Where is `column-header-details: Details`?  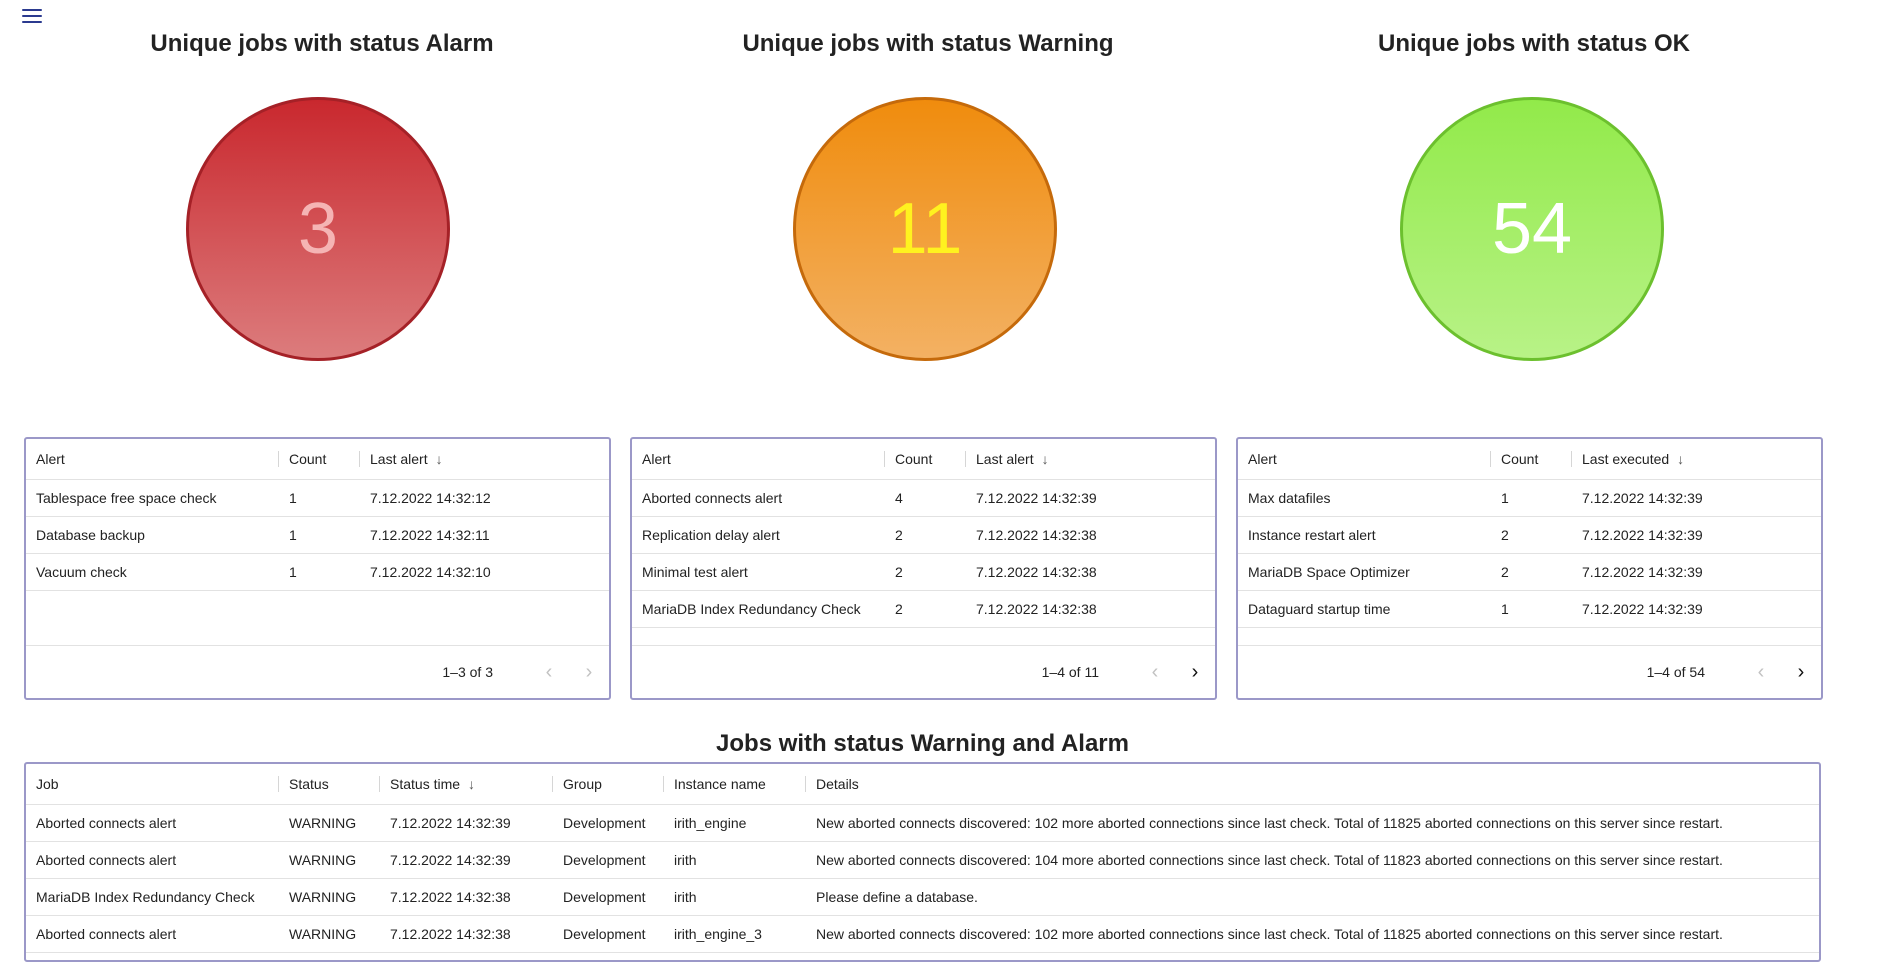 column-header-details: Details is located at coordinates (837, 784).